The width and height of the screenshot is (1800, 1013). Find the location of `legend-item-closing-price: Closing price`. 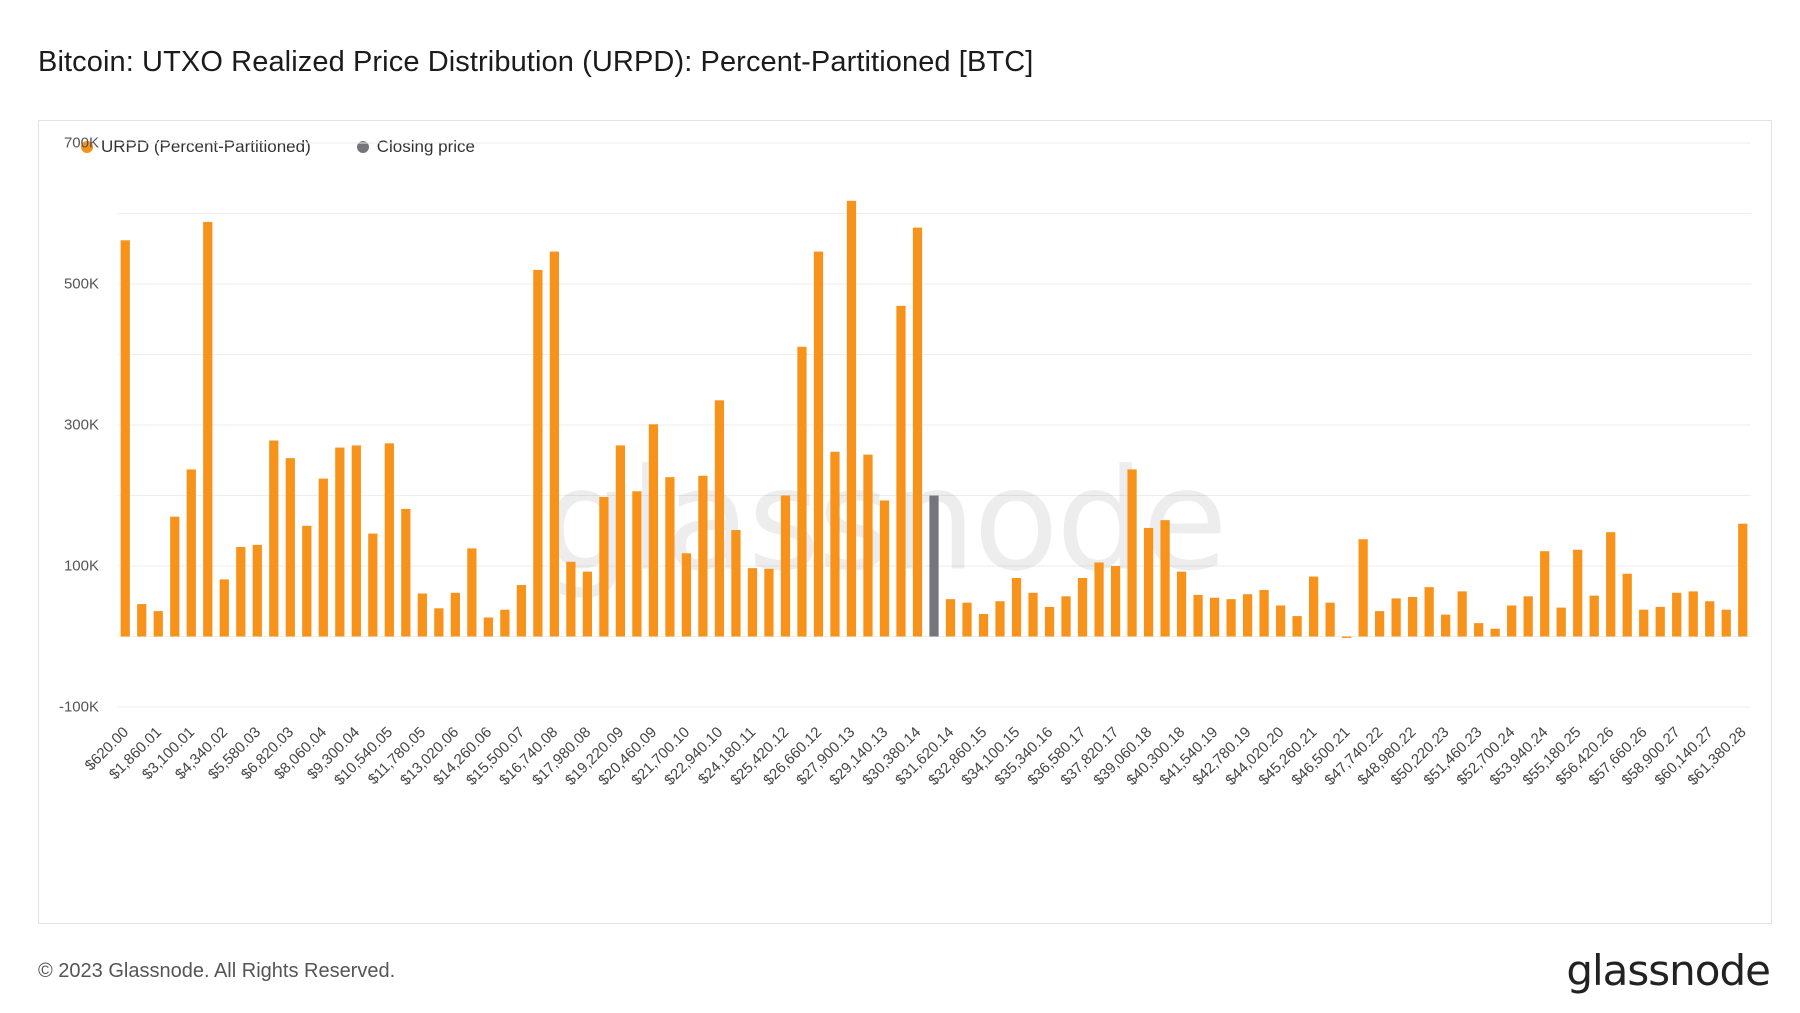

legend-item-closing-price: Closing price is located at coordinates (415, 147).